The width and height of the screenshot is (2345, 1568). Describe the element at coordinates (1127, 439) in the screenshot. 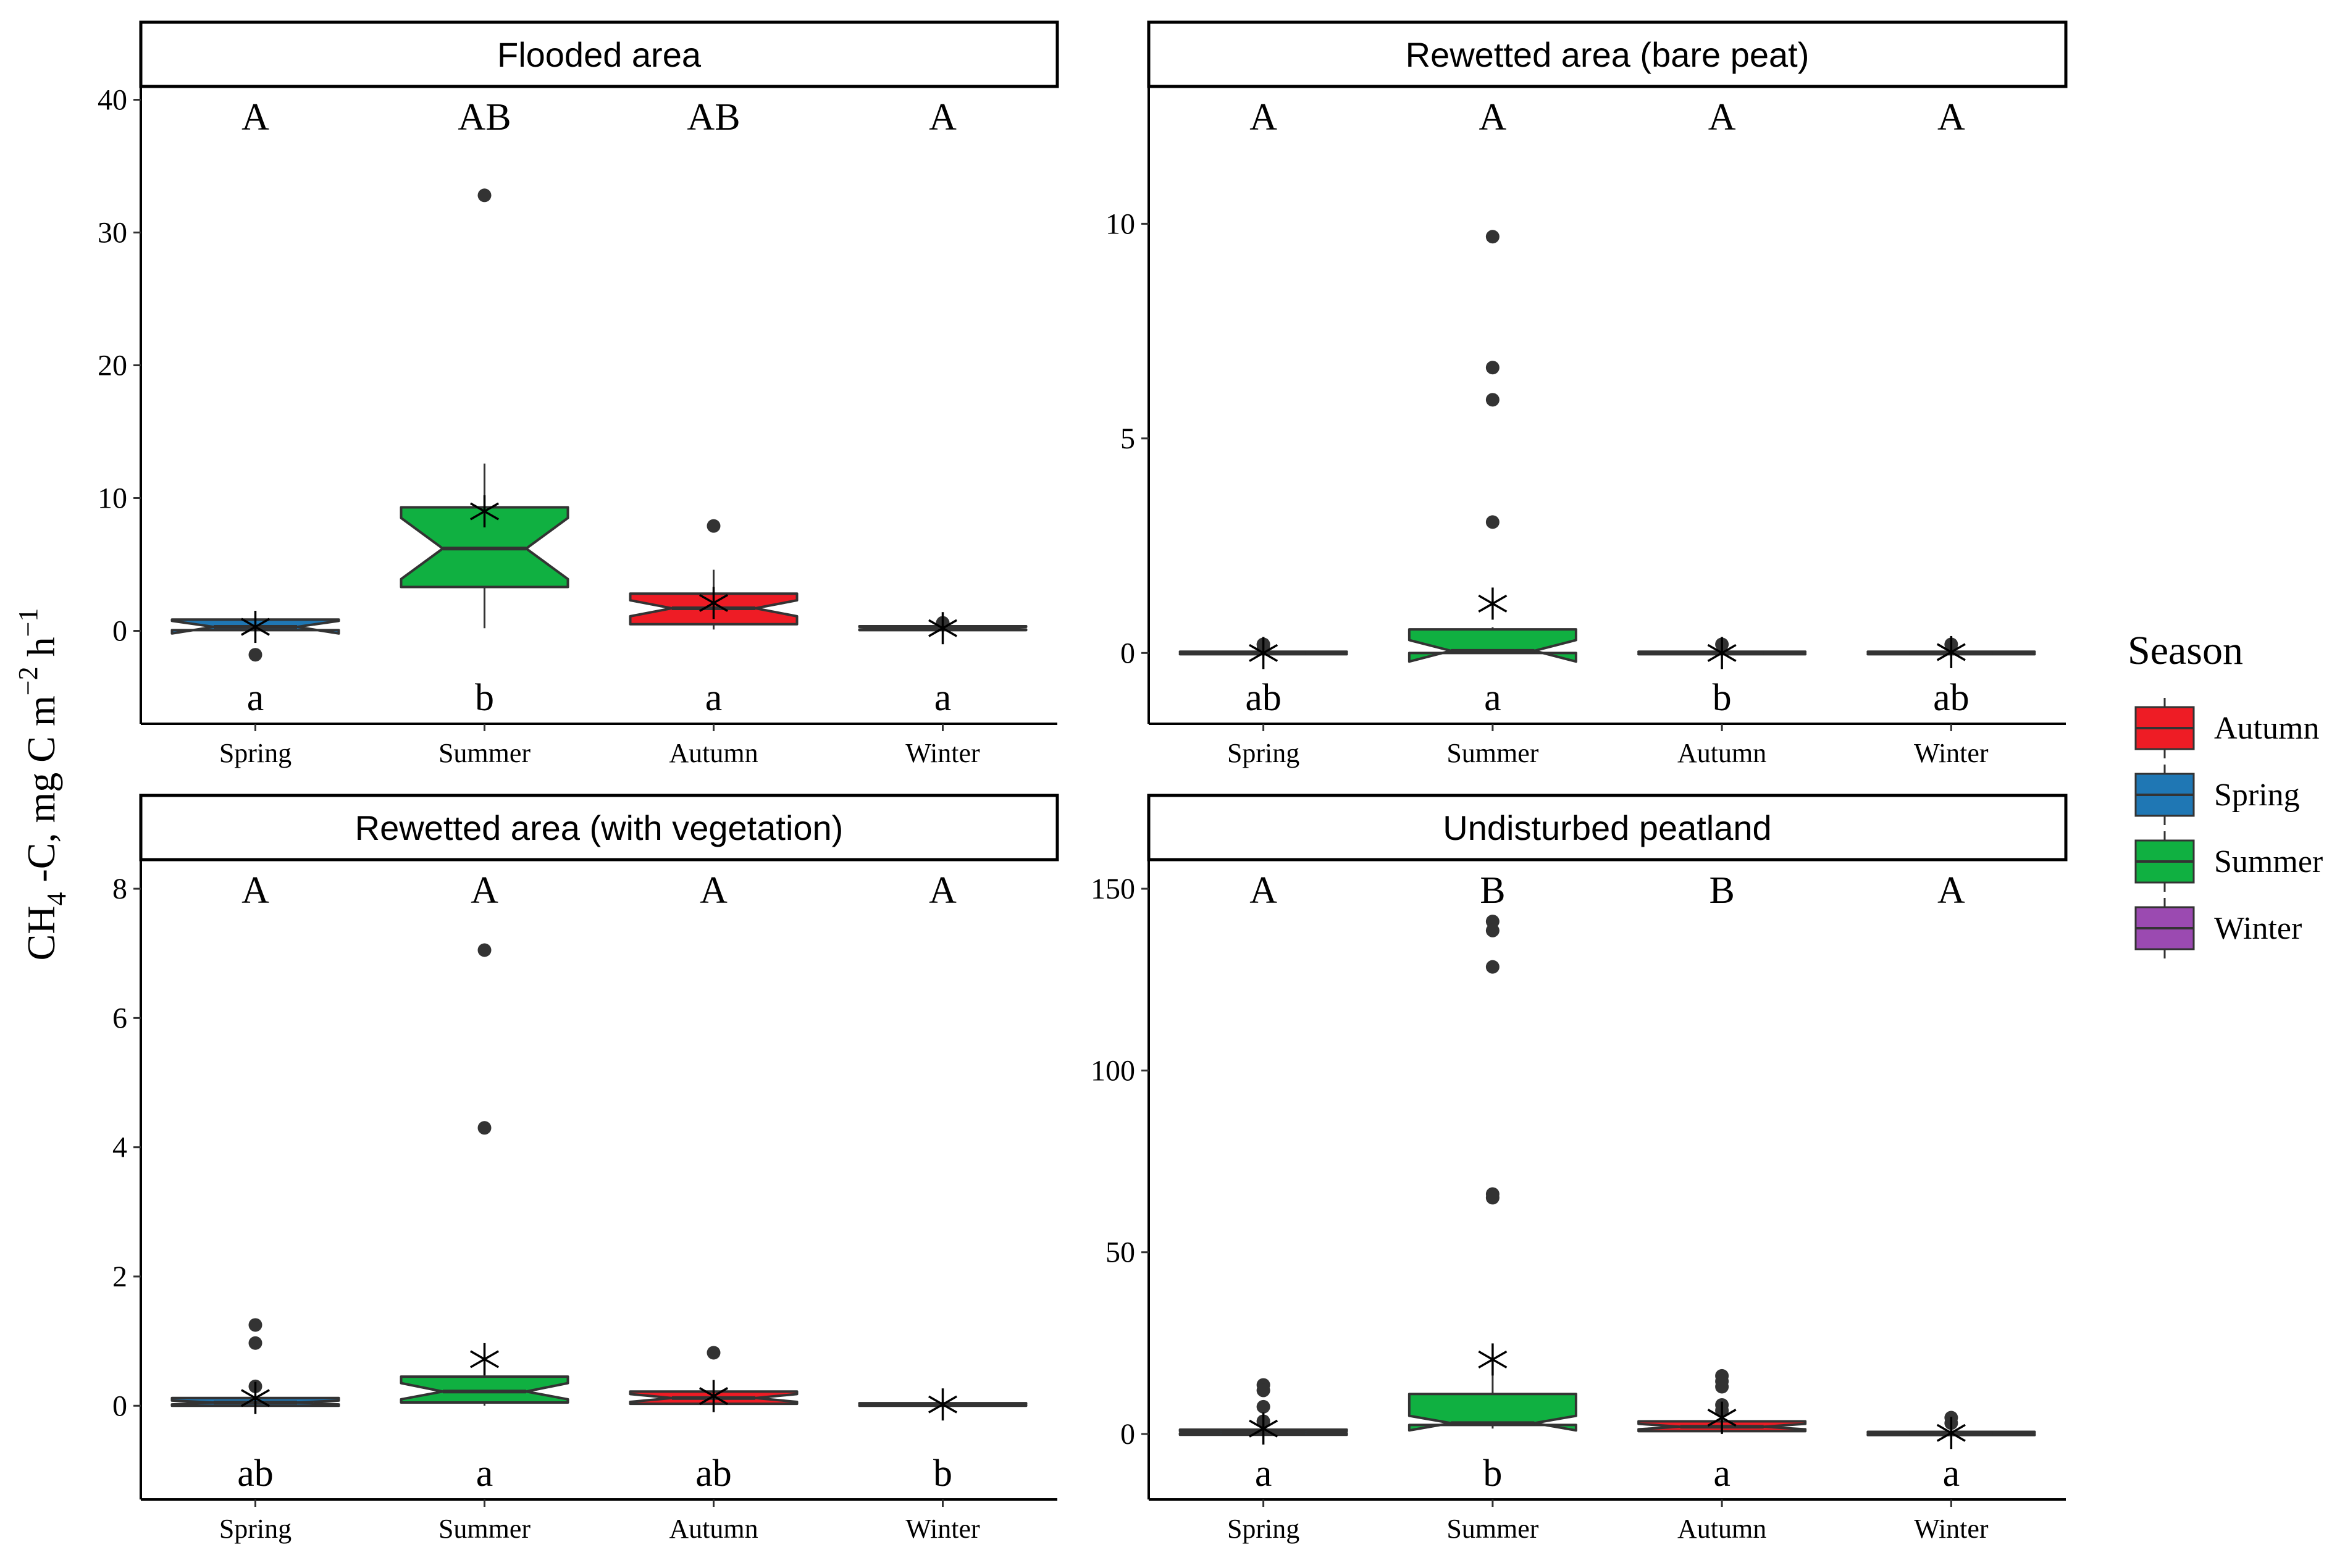

I see `y-tick-label: 5` at that location.